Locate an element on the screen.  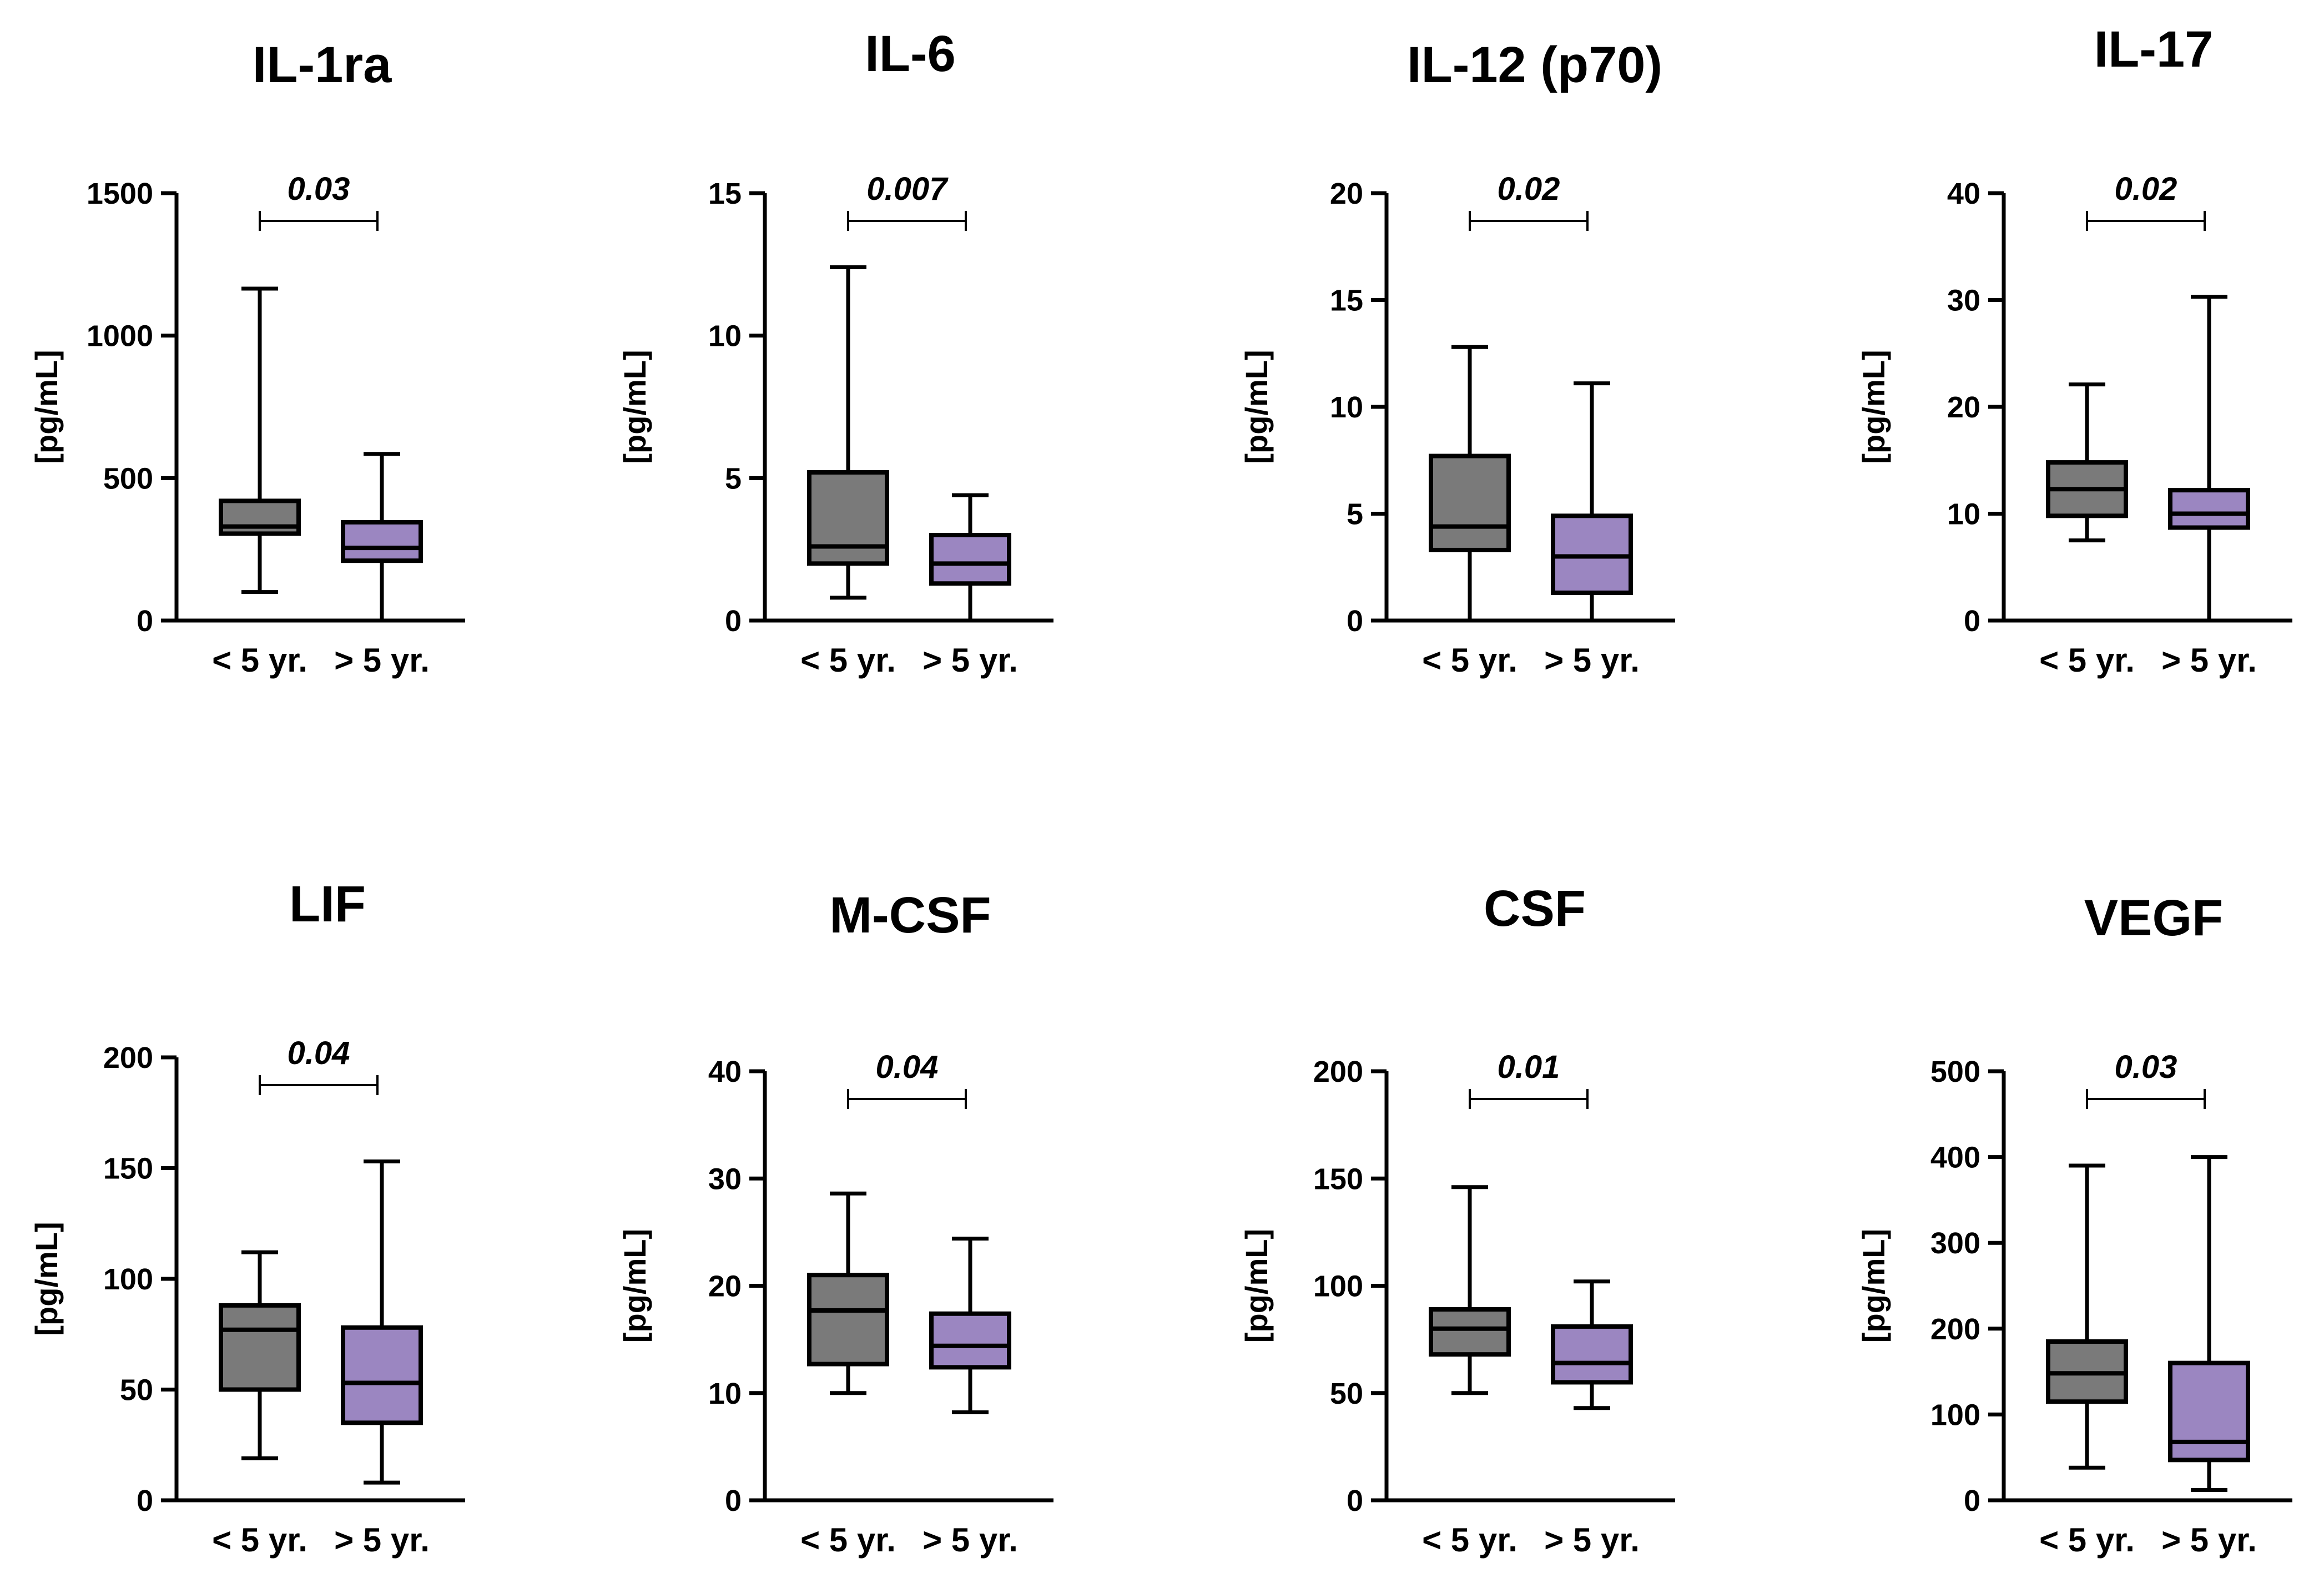
panel-title: IL-17 is located at coordinates (2154, 49).